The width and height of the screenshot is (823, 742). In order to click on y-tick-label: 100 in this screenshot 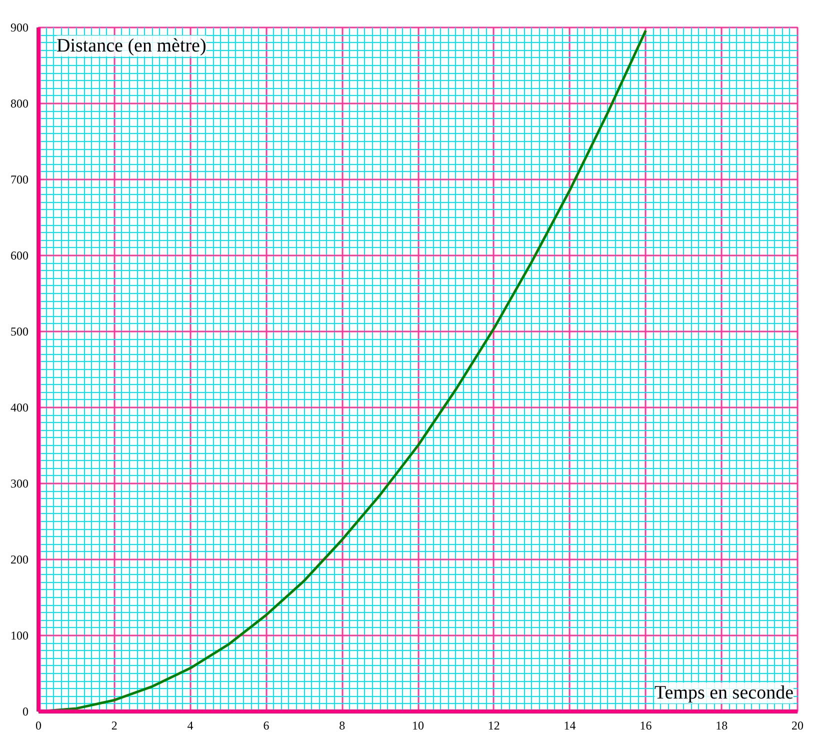, I will do `click(19, 635)`.